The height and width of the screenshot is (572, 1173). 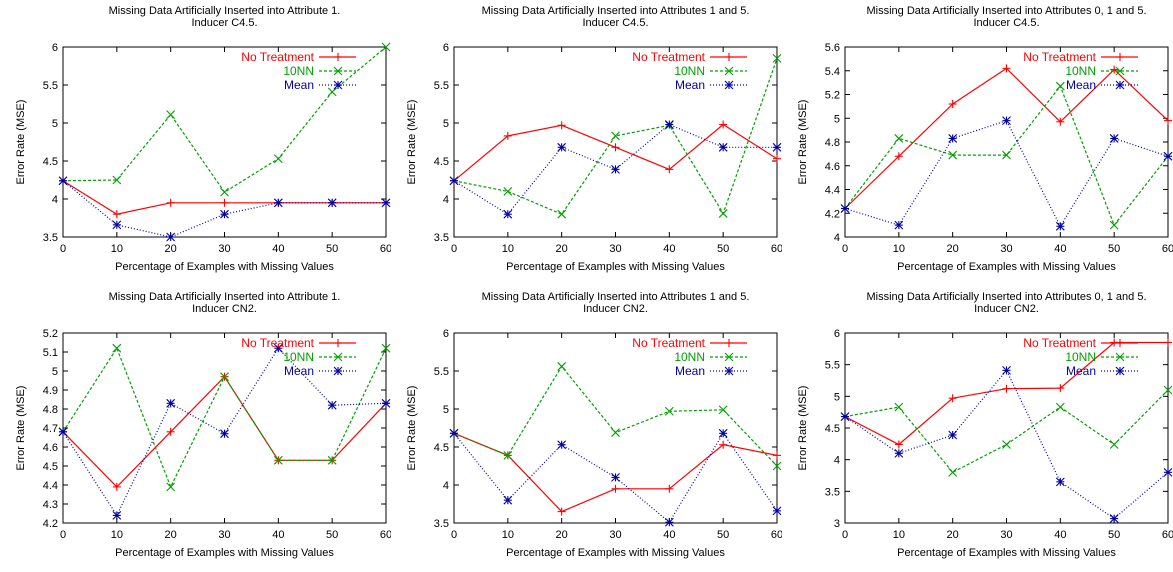 What do you see at coordinates (837, 334) in the screenshot?
I see `y-tick-label: 6` at bounding box center [837, 334].